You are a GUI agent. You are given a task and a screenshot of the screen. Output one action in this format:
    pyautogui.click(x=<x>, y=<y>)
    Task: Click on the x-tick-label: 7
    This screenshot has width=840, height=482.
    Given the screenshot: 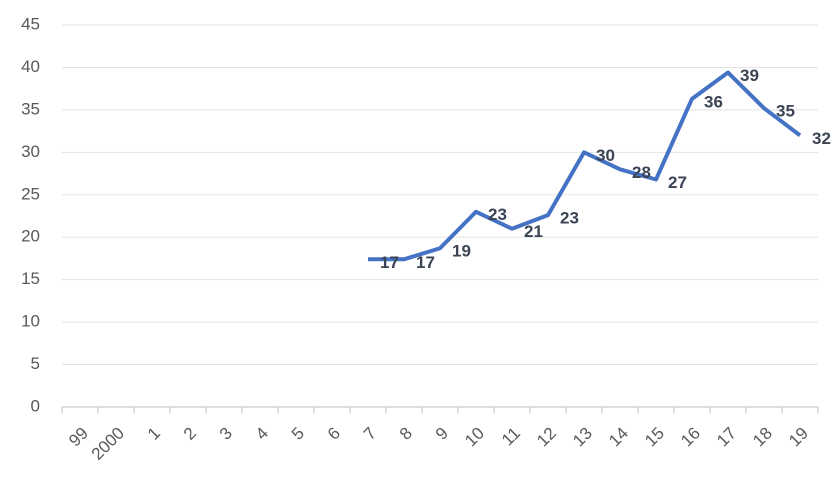 What is the action you would take?
    pyautogui.click(x=370, y=434)
    